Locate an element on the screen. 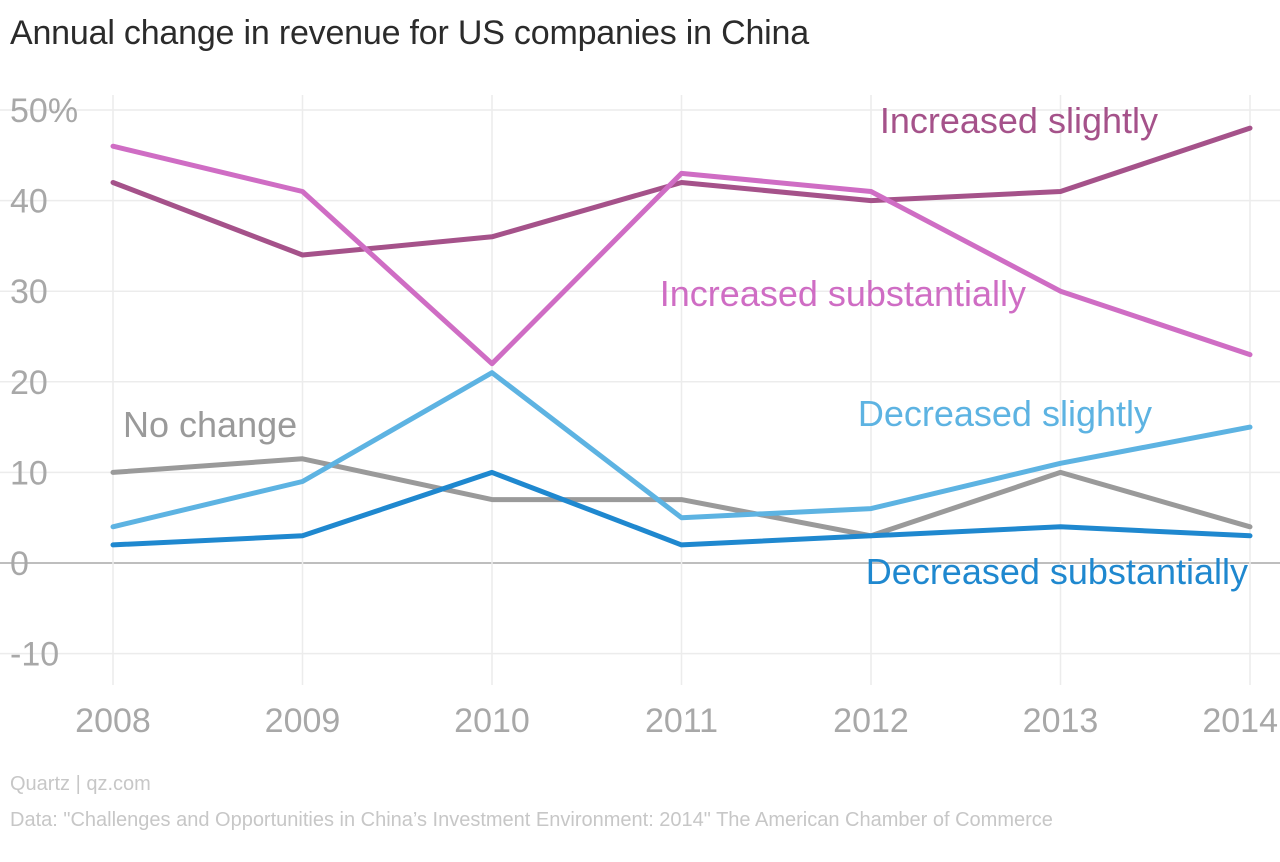  y-tick-label: 40 is located at coordinates (29, 202).